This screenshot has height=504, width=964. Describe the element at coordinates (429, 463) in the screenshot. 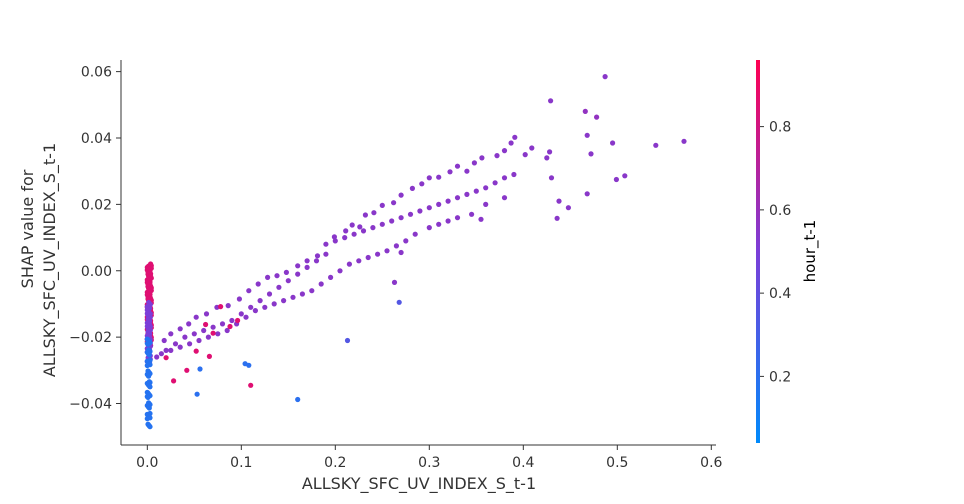

I see `x-tick-label: 0.3` at that location.